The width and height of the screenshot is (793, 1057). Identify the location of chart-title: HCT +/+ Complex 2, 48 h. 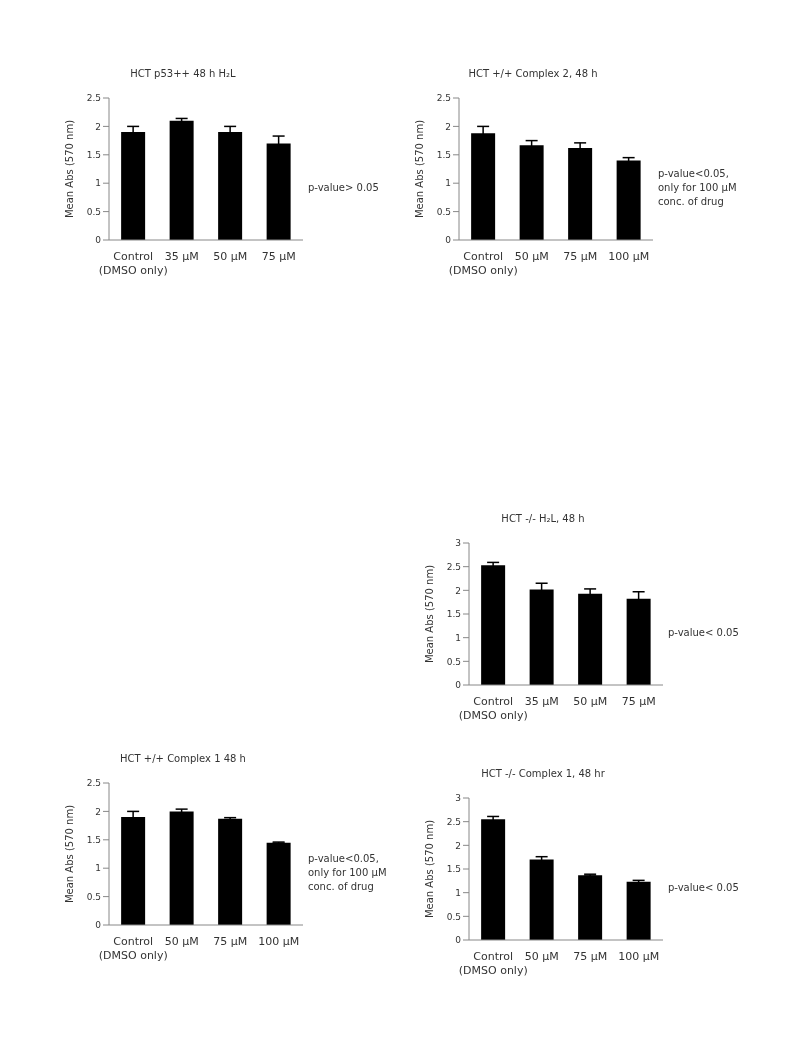
(533, 73).